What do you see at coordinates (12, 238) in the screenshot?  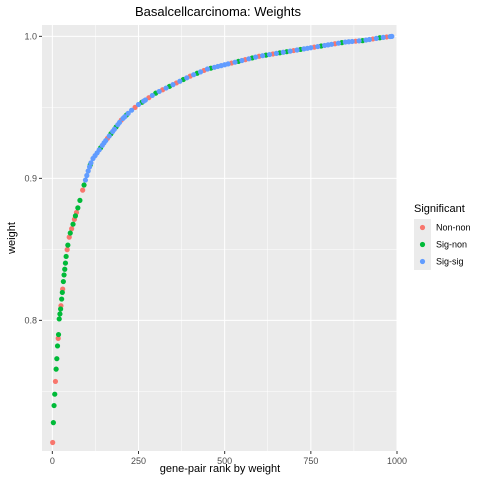 I see `y-axis-title: weight` at bounding box center [12, 238].